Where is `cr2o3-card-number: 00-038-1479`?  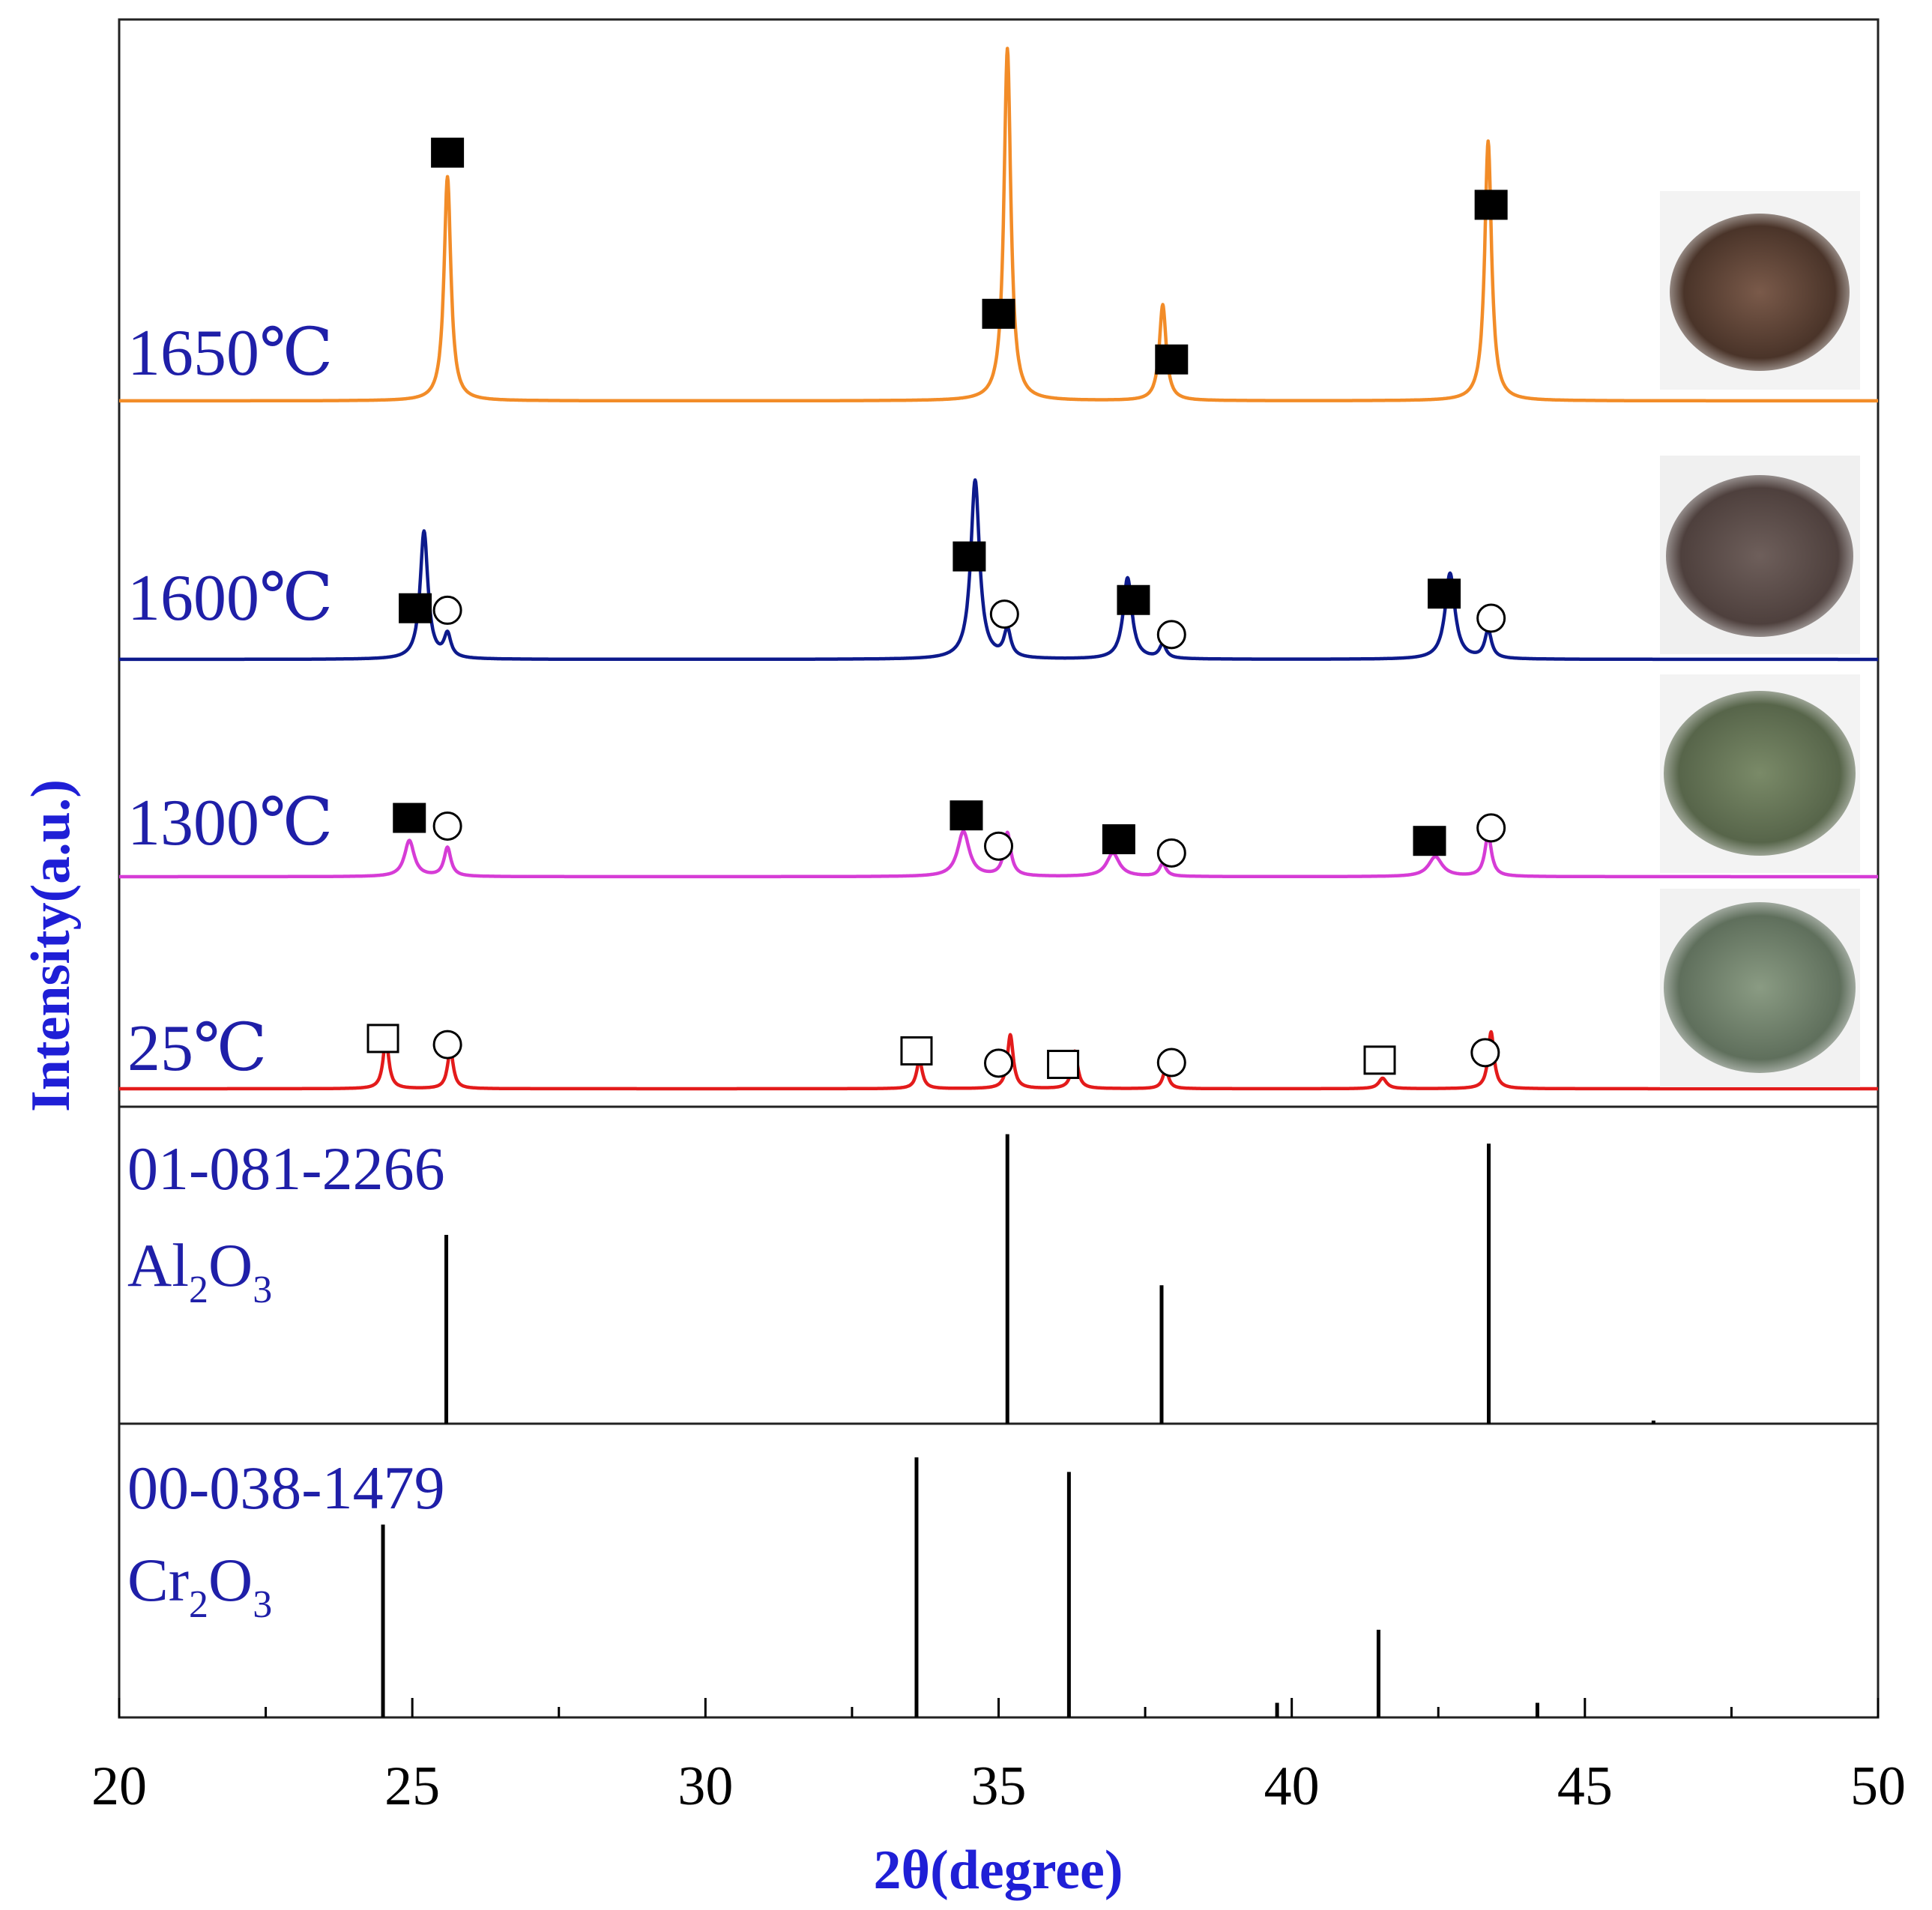 cr2o3-card-number: 00-038-1479 is located at coordinates (286, 1488).